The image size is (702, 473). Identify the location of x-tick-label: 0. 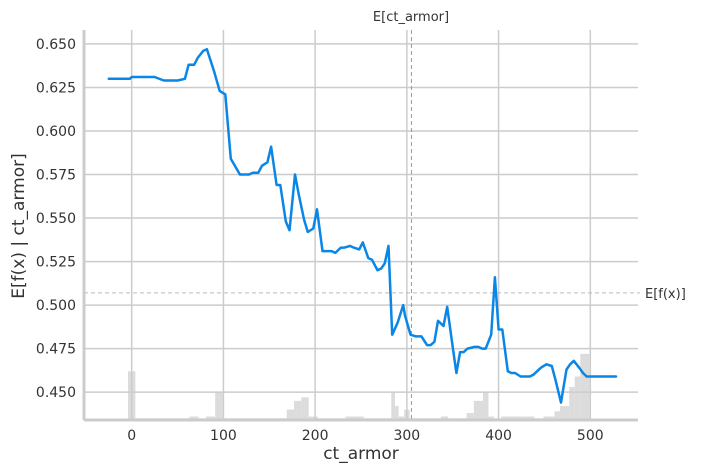
(131, 436).